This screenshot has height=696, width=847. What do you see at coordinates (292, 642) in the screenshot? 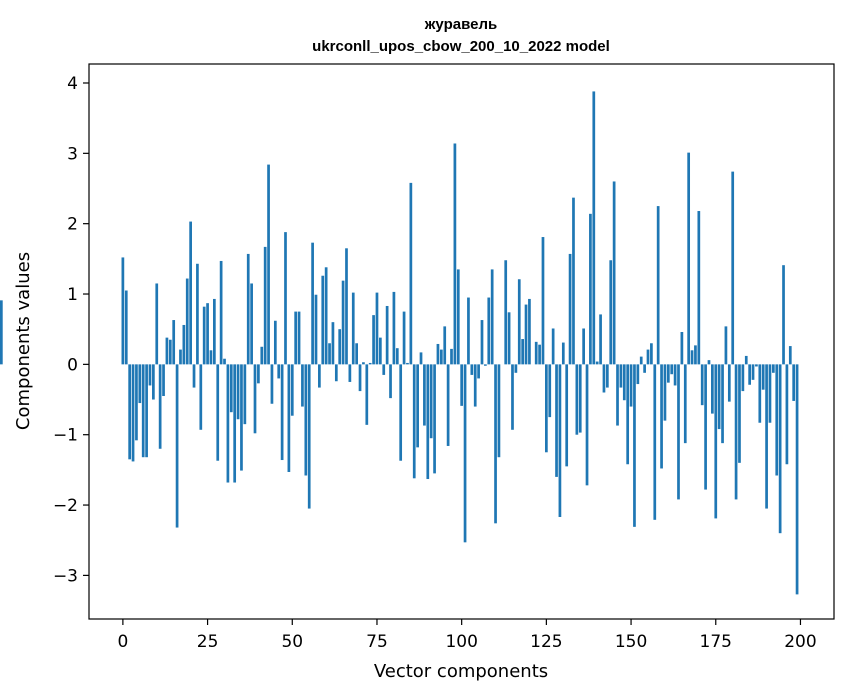
I see `x-tick-label: 50` at bounding box center [292, 642].